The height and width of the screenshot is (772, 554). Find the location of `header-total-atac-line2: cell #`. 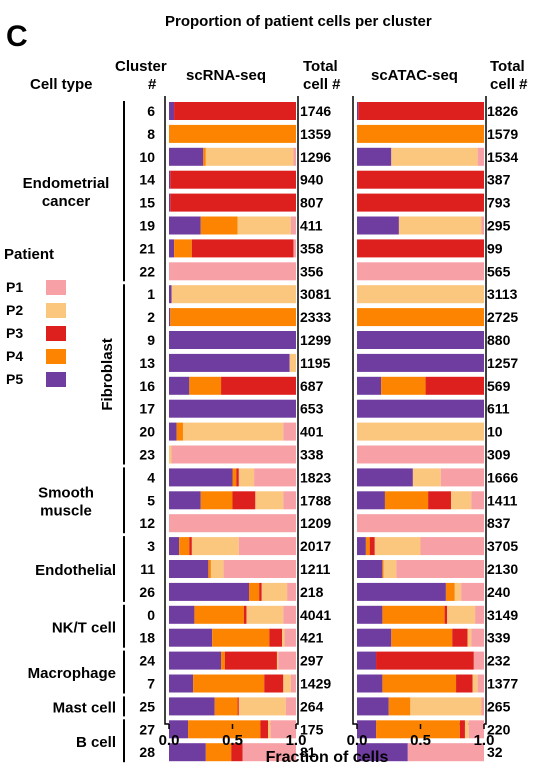

header-total-atac-line2: cell # is located at coordinates (509, 84).